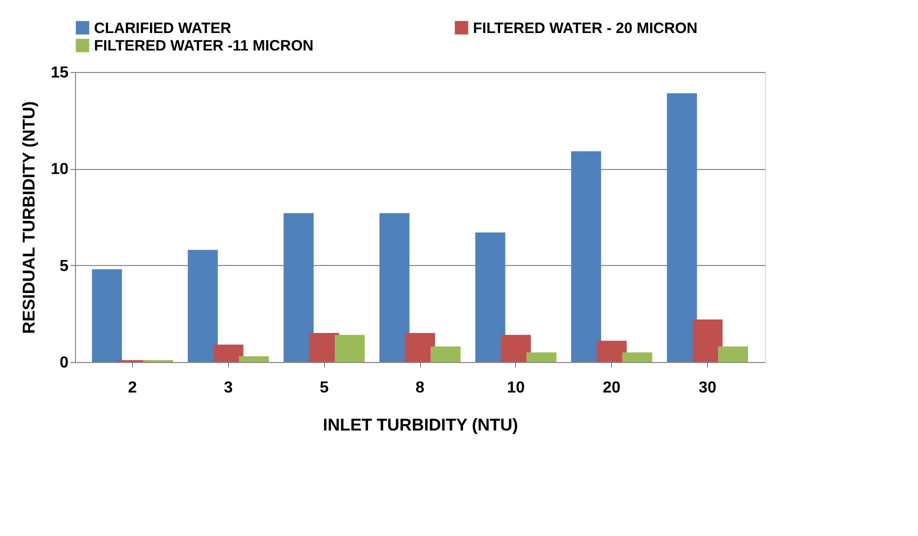 This screenshot has height=536, width=918. What do you see at coordinates (64, 266) in the screenshot?
I see `y-tick-label: 5` at bounding box center [64, 266].